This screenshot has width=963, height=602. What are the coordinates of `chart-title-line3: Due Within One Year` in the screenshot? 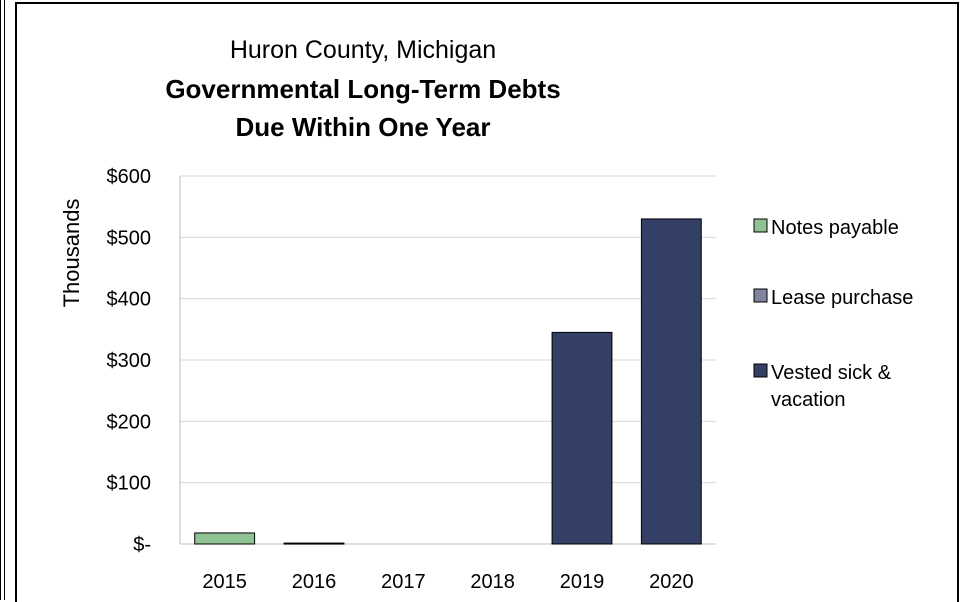 It's located at (362, 127).